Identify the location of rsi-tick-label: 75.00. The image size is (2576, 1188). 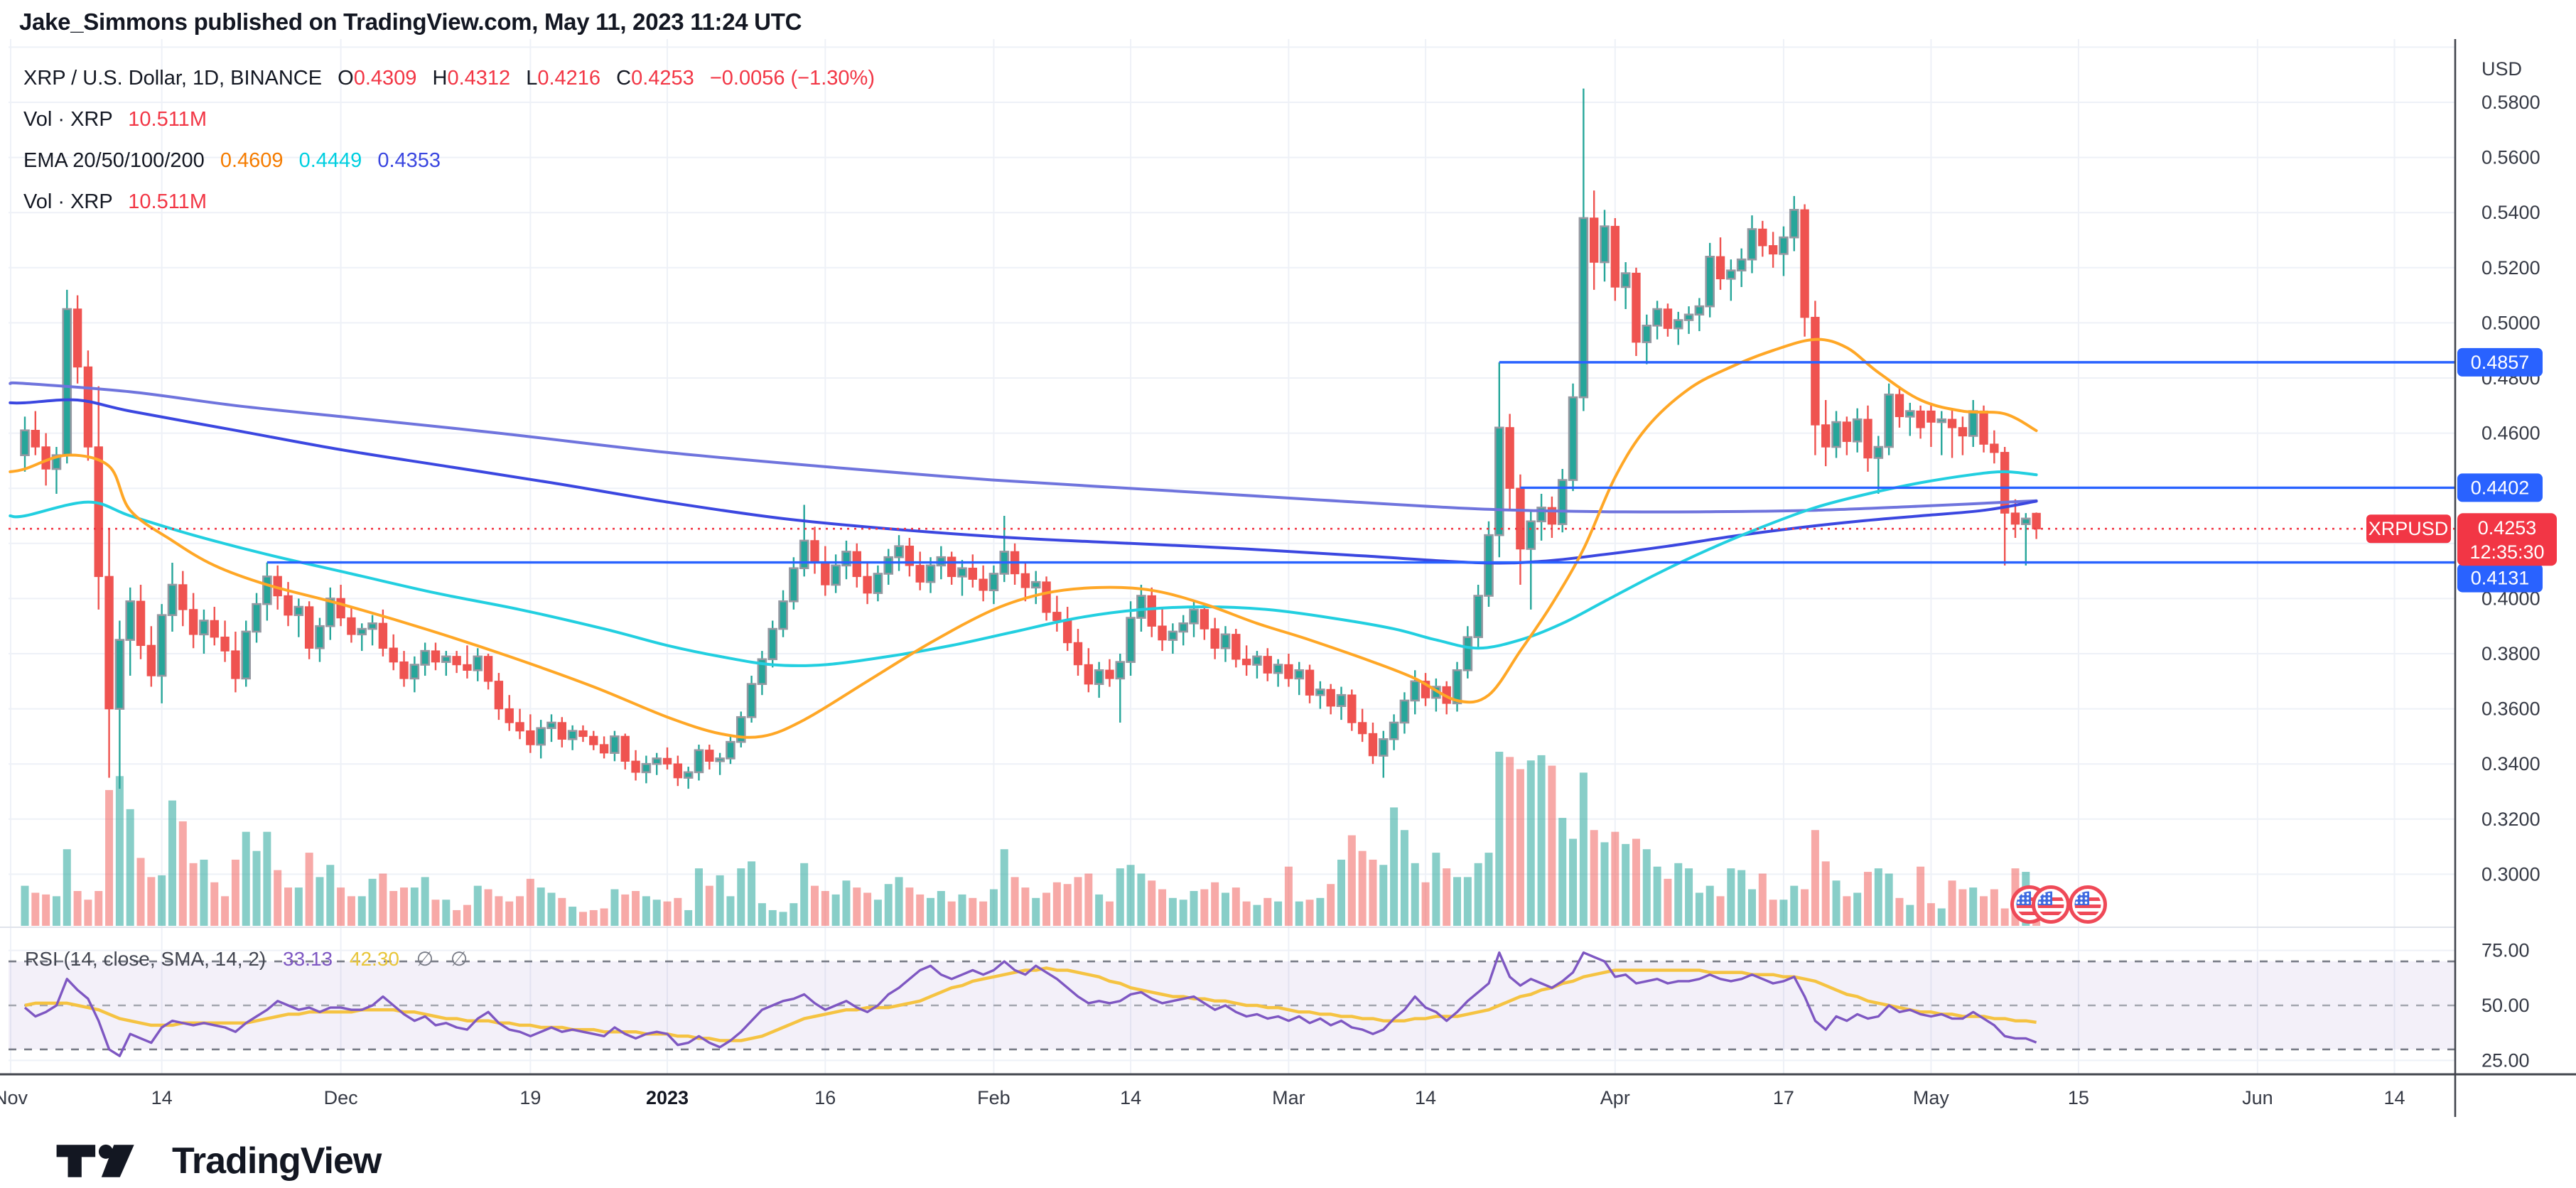
(2506, 951).